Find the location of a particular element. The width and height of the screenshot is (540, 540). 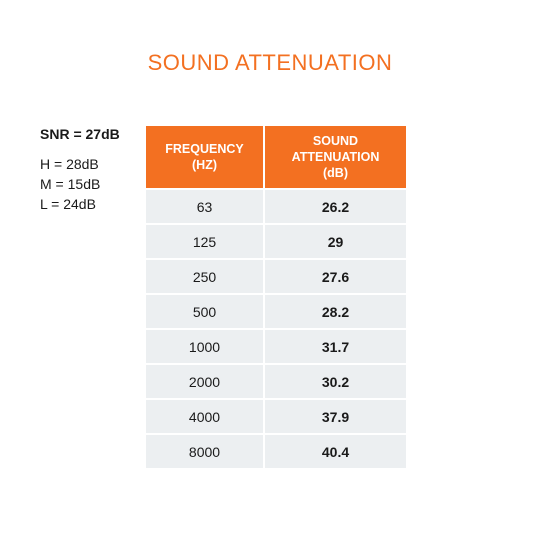

table-header-row: FREQUENCY (HZ) SOUND ATTENUATION (dB) is located at coordinates (276, 157).